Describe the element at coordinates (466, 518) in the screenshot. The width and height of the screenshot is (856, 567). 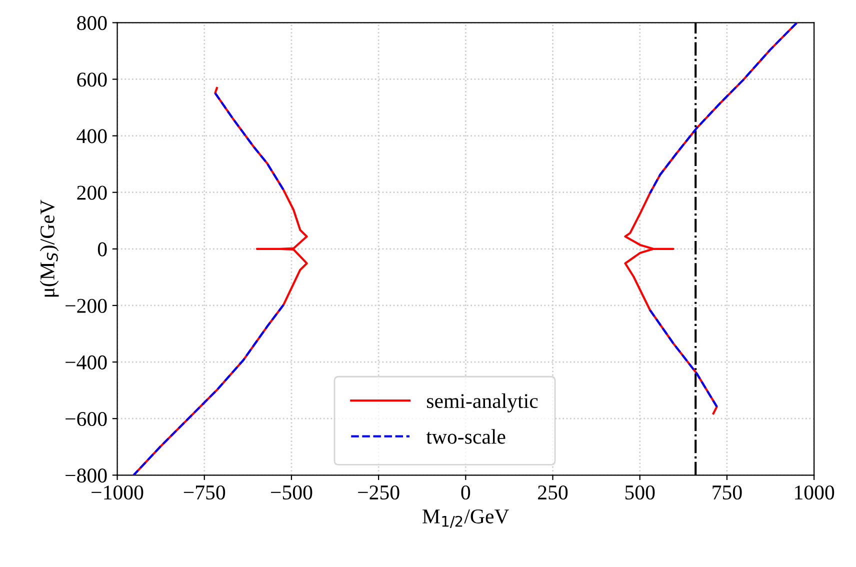
I see `x-axis-title: M$_{1/2}$/GeV` at that location.